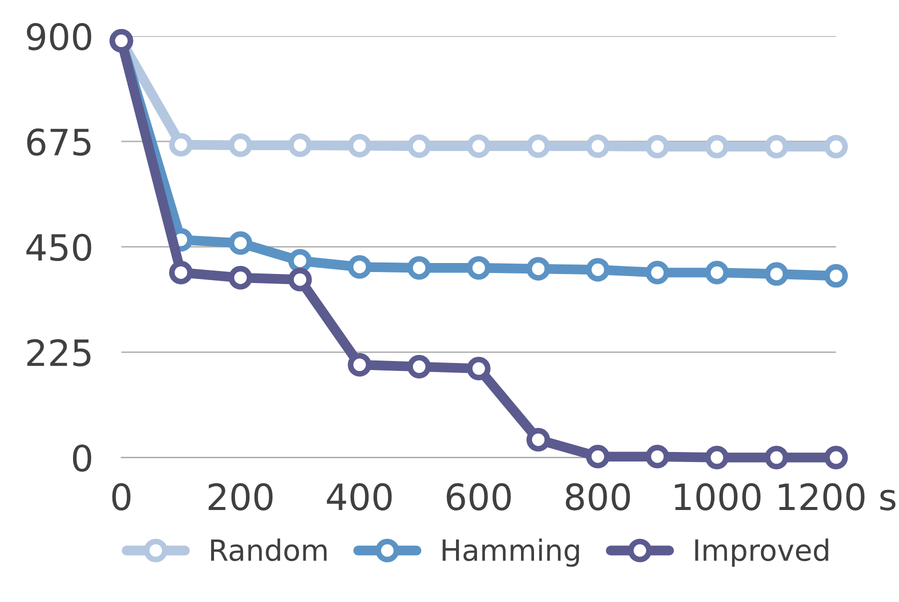 This screenshot has width=899, height=602. I want to click on x-tick-label: 600, so click(478, 496).